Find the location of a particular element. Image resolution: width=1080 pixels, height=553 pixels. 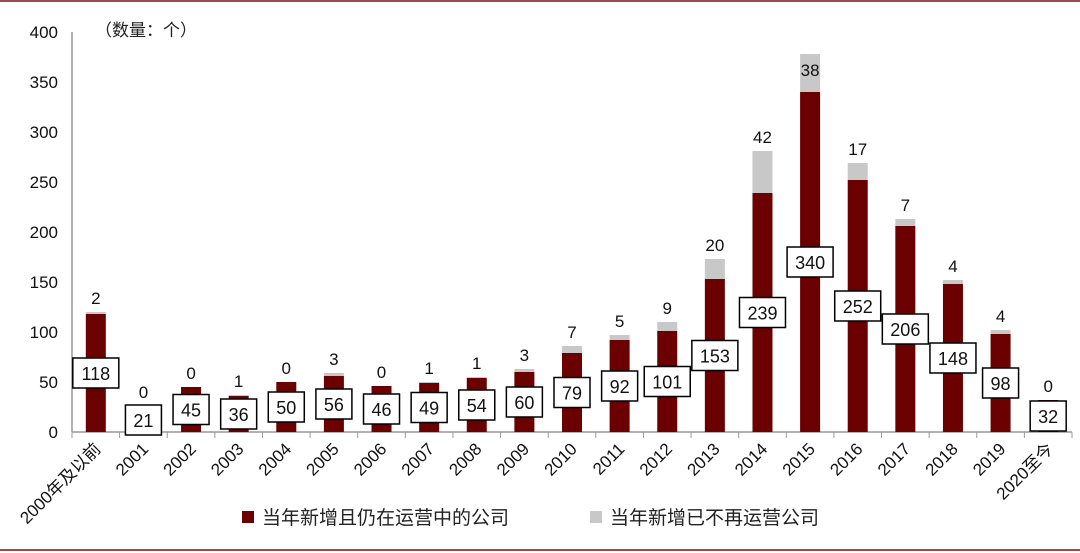

x-tick-label: 2005 is located at coordinates (323, 459).